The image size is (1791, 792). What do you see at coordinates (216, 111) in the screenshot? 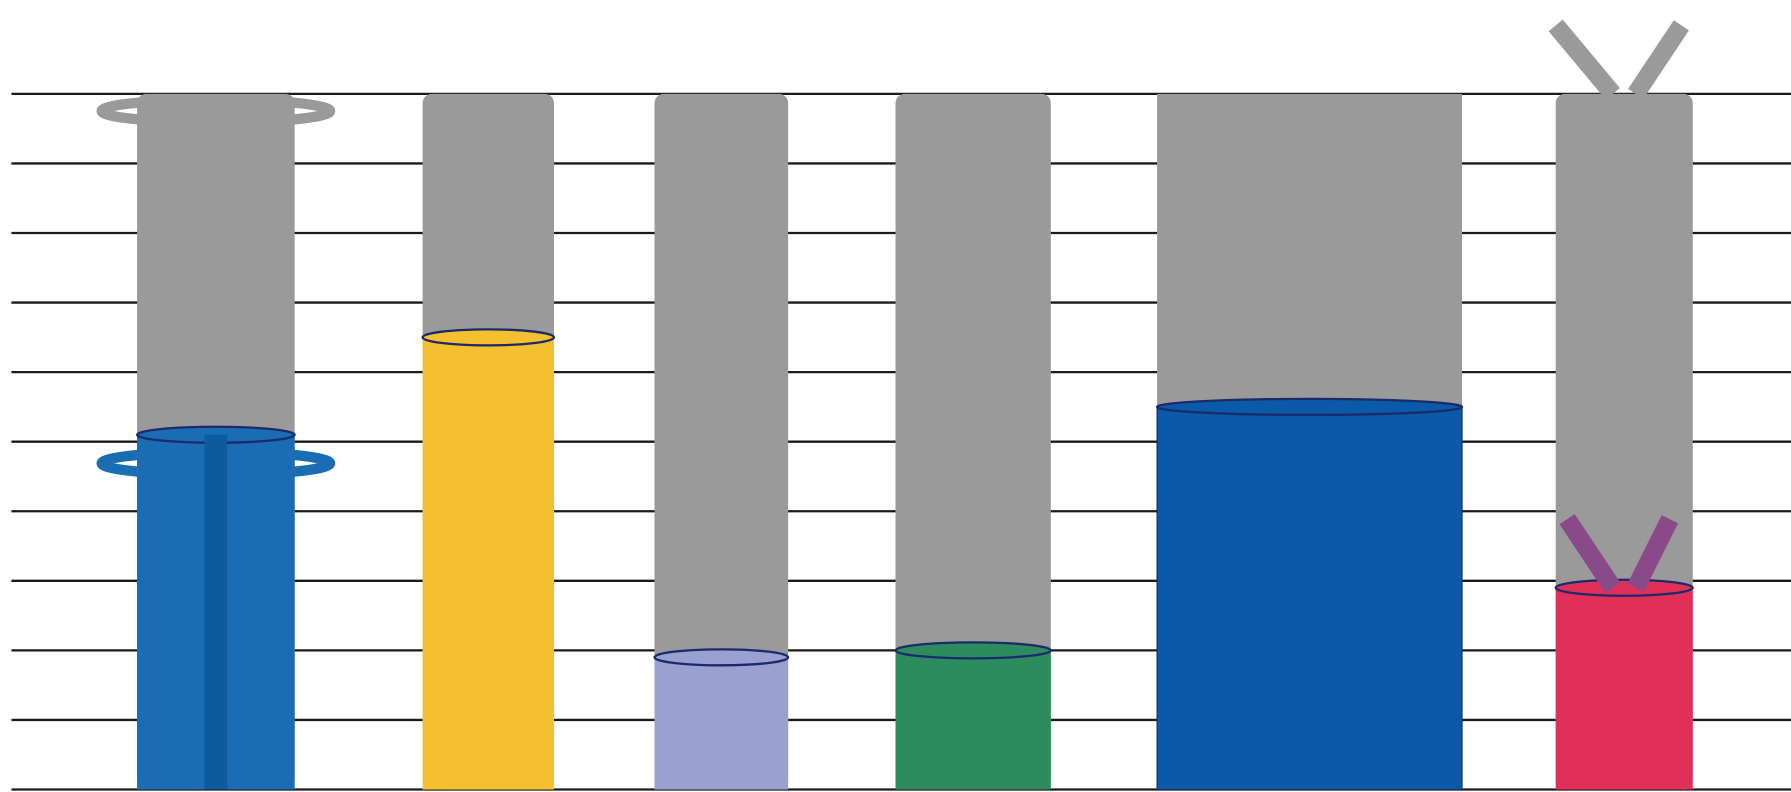
I see `handwheel-shadow` at bounding box center [216, 111].